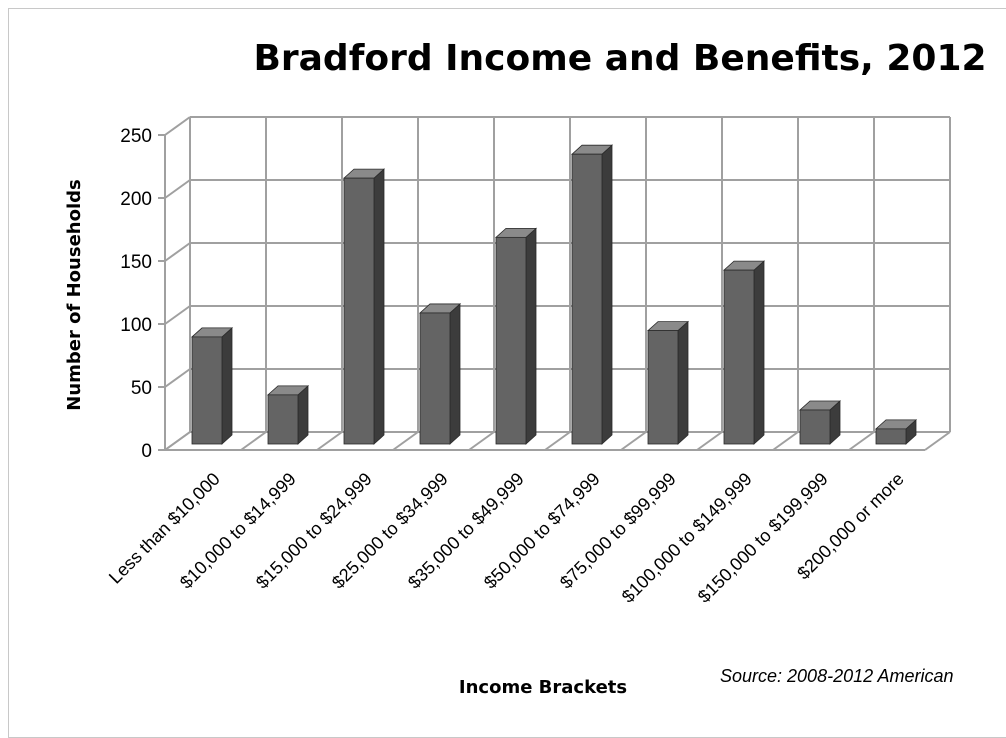 The width and height of the screenshot is (1006, 738). Describe the element at coordinates (74, 294) in the screenshot. I see `y-axis-title: Number of Households` at that location.